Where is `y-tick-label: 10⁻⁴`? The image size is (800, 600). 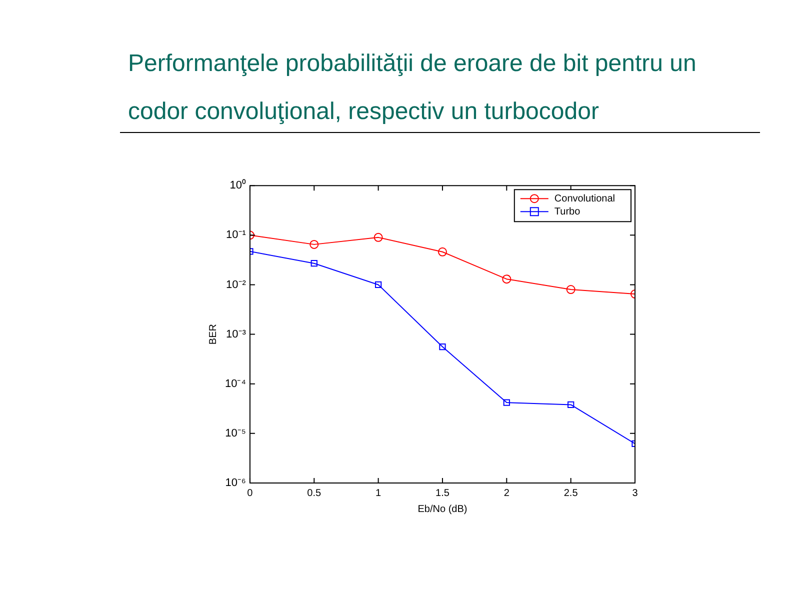 y-tick-label: 10⁻⁴ is located at coordinates (235, 384).